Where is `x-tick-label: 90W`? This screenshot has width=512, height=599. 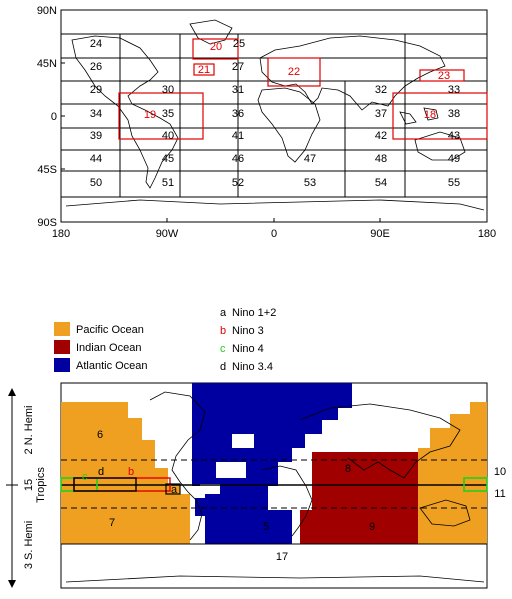 x-tick-label: 90W is located at coordinates (167, 234).